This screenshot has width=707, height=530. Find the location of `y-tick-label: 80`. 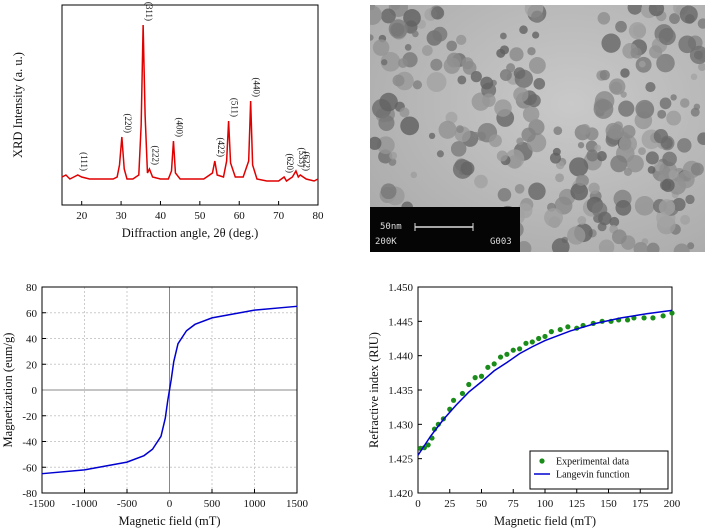

y-tick-label: 80 is located at coordinates (32, 288).